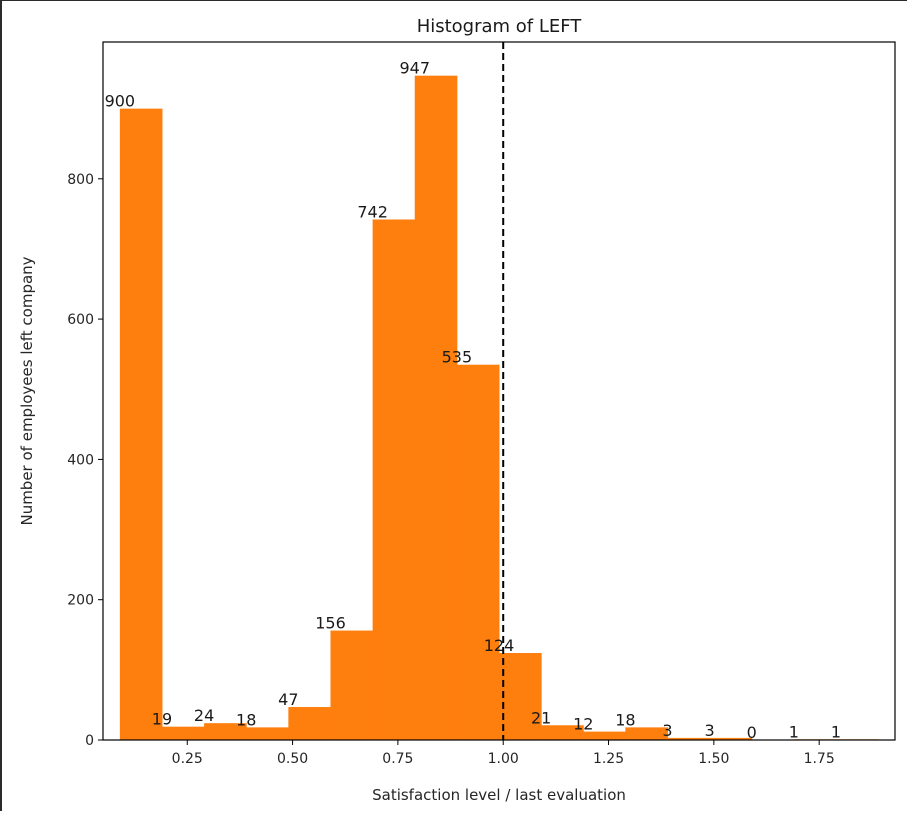 This screenshot has width=909, height=813. I want to click on x-tick-label: 1.25, so click(608, 759).